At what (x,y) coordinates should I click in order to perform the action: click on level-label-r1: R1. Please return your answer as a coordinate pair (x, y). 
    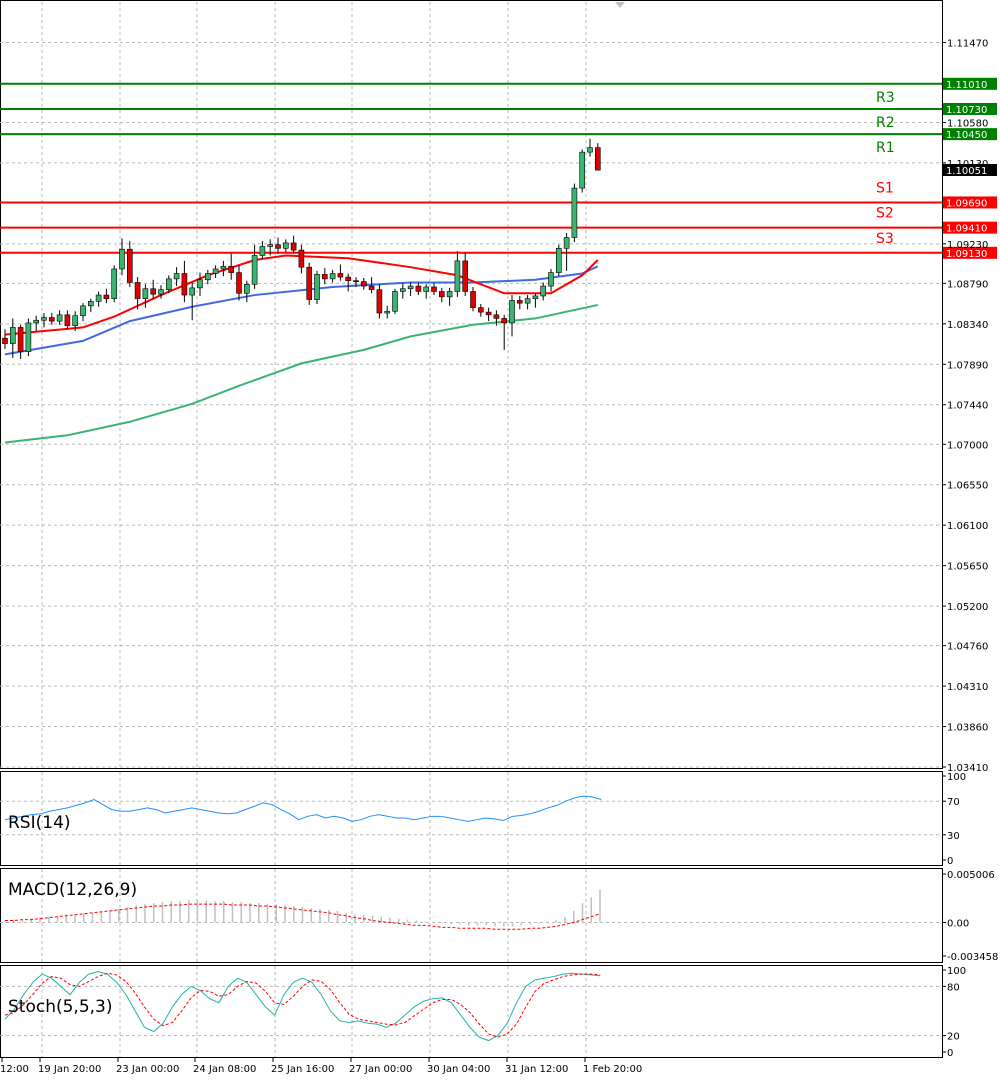
    Looking at the image, I should click on (885, 148).